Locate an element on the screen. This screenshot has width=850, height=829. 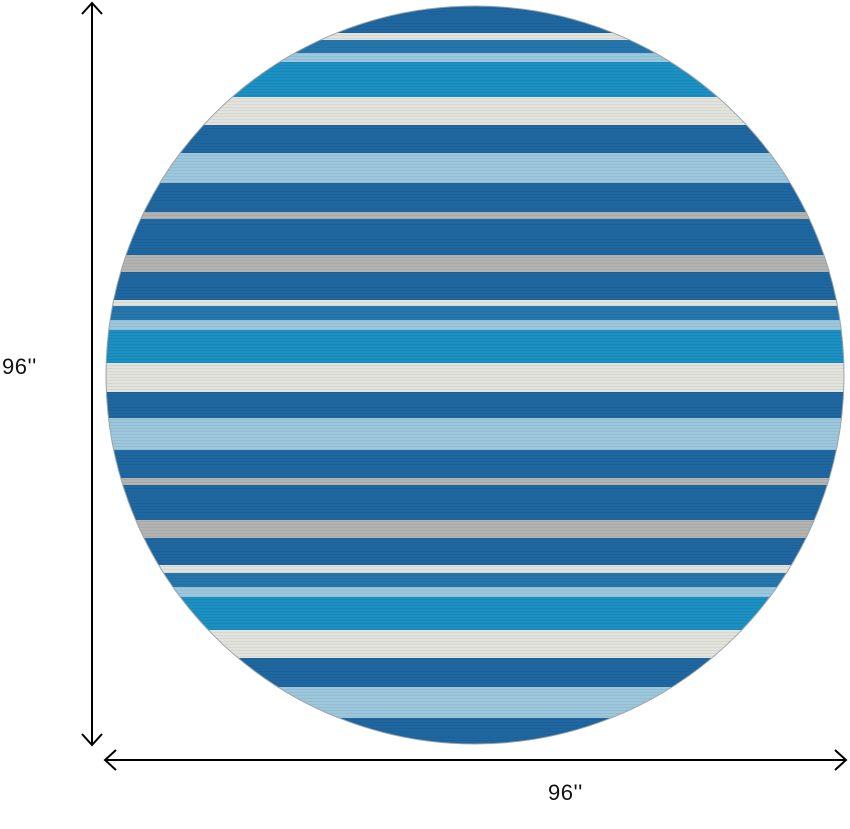
rug-stripe-teal is located at coordinates (475, 346).